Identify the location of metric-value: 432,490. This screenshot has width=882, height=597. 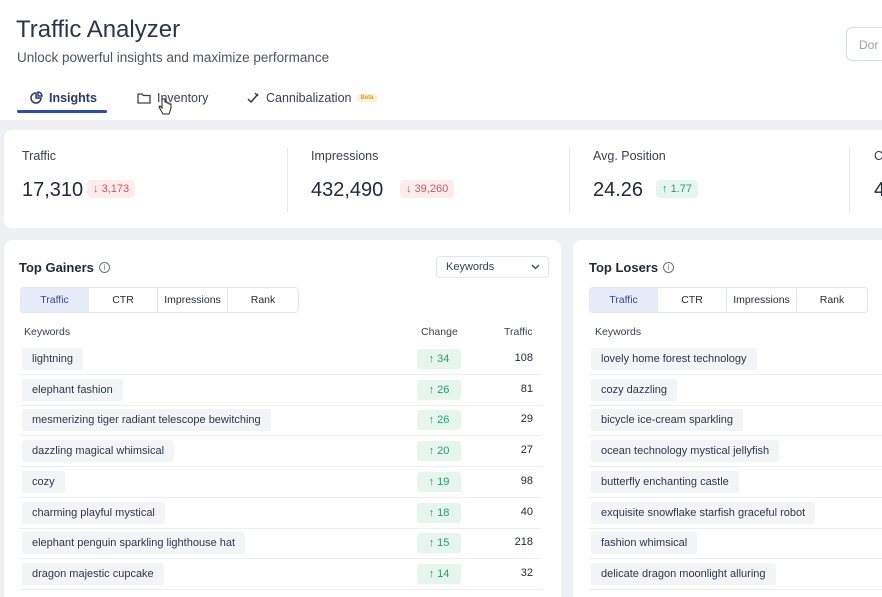
(347, 190).